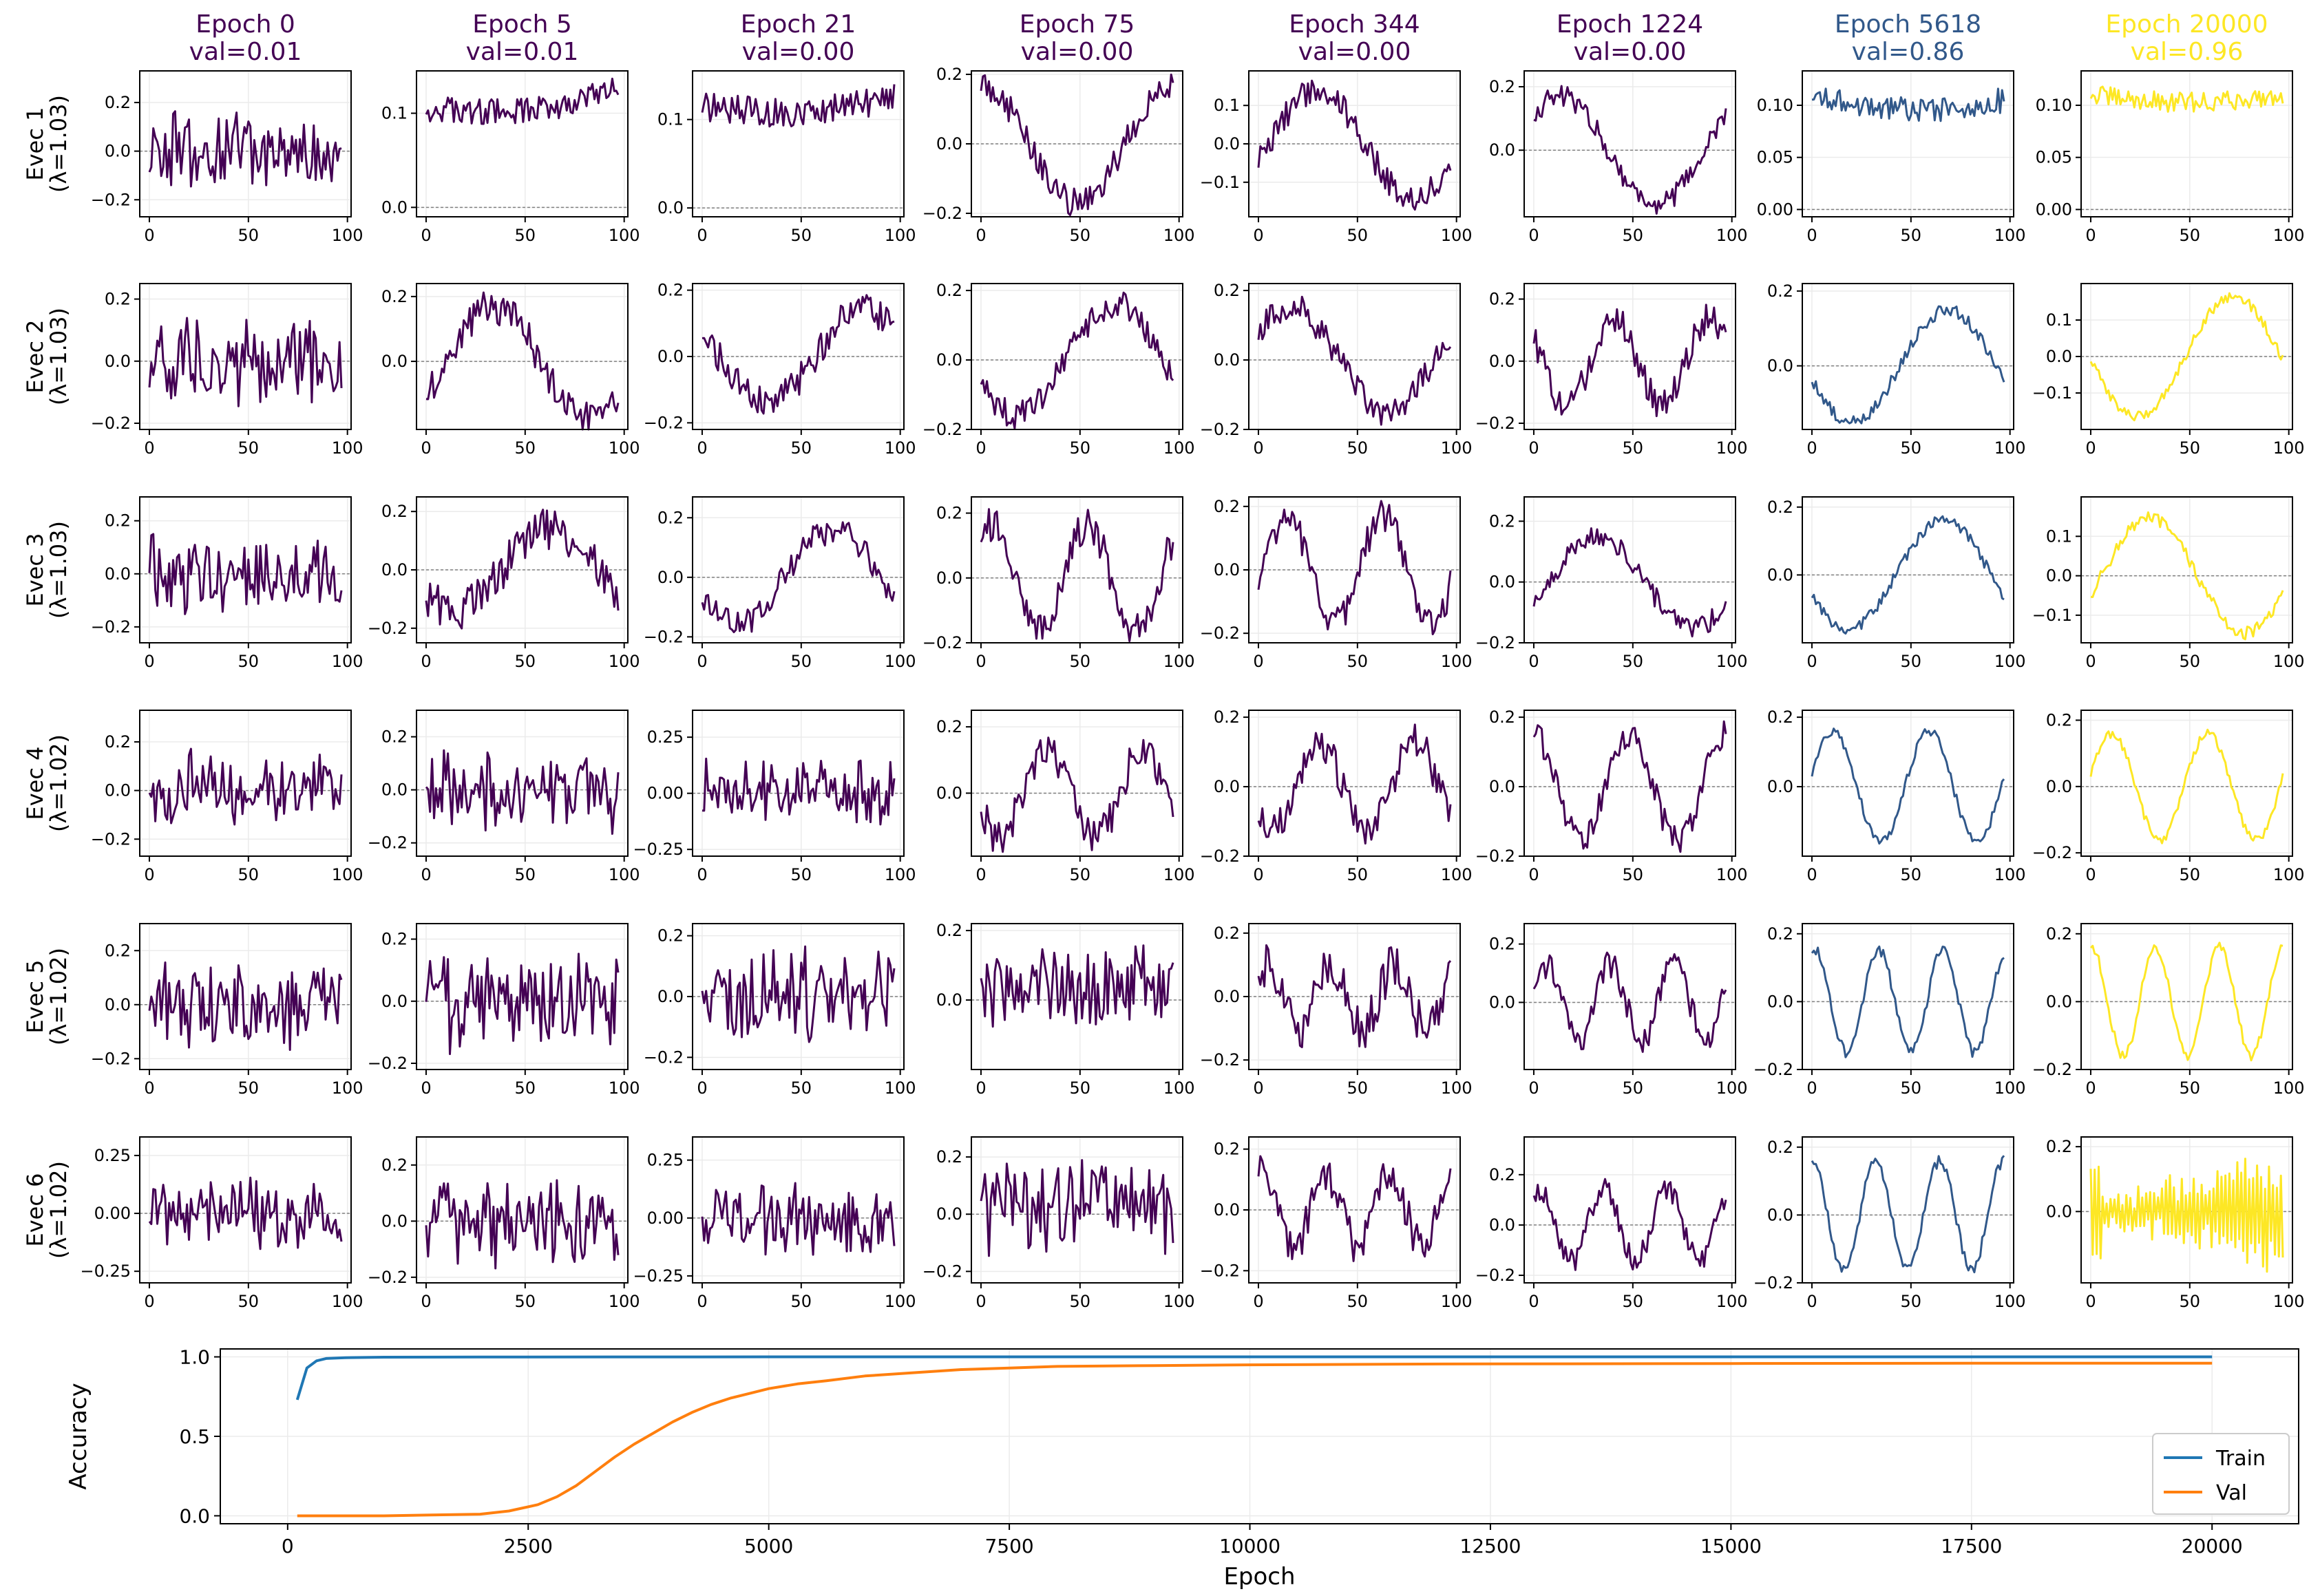  What do you see at coordinates (504, 1010) in the screenshot?
I see `panel-r5-c2: 0 50 100 −0.2 0.0 0.2` at bounding box center [504, 1010].